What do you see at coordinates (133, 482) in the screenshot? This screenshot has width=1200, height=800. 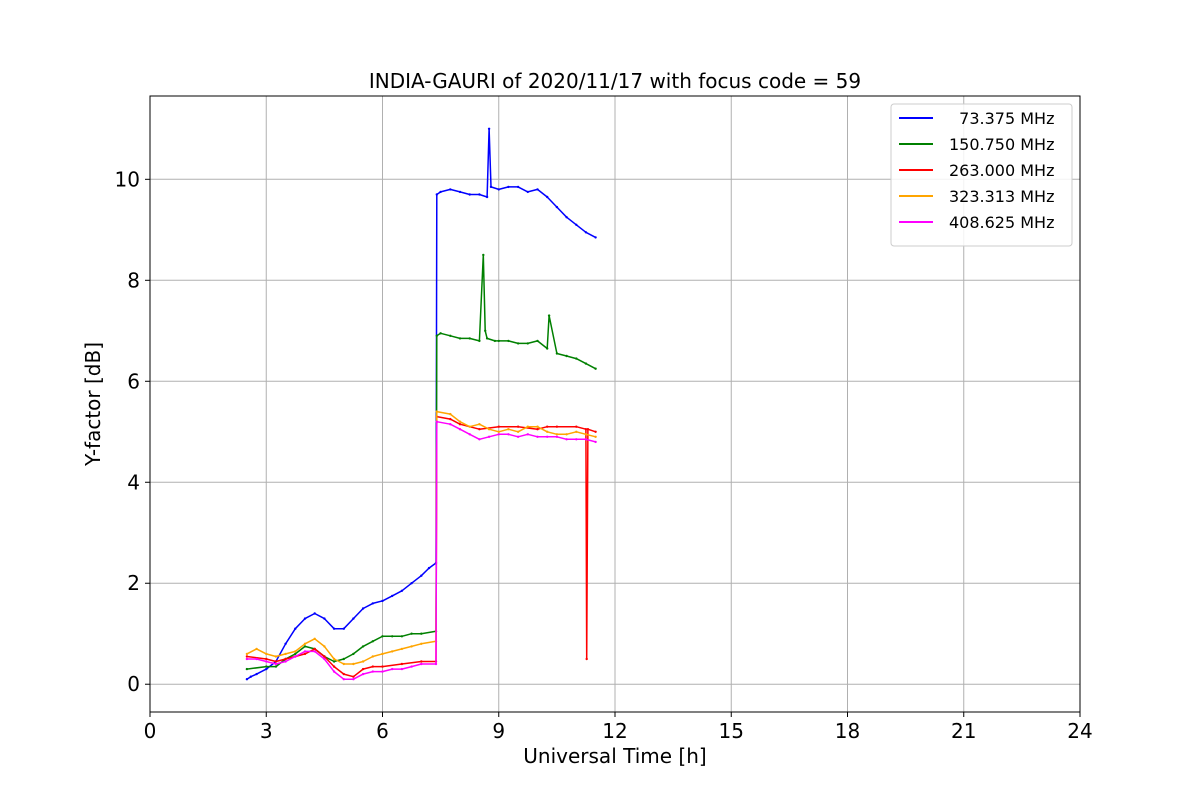 I see `y-tick-label: 4` at bounding box center [133, 482].